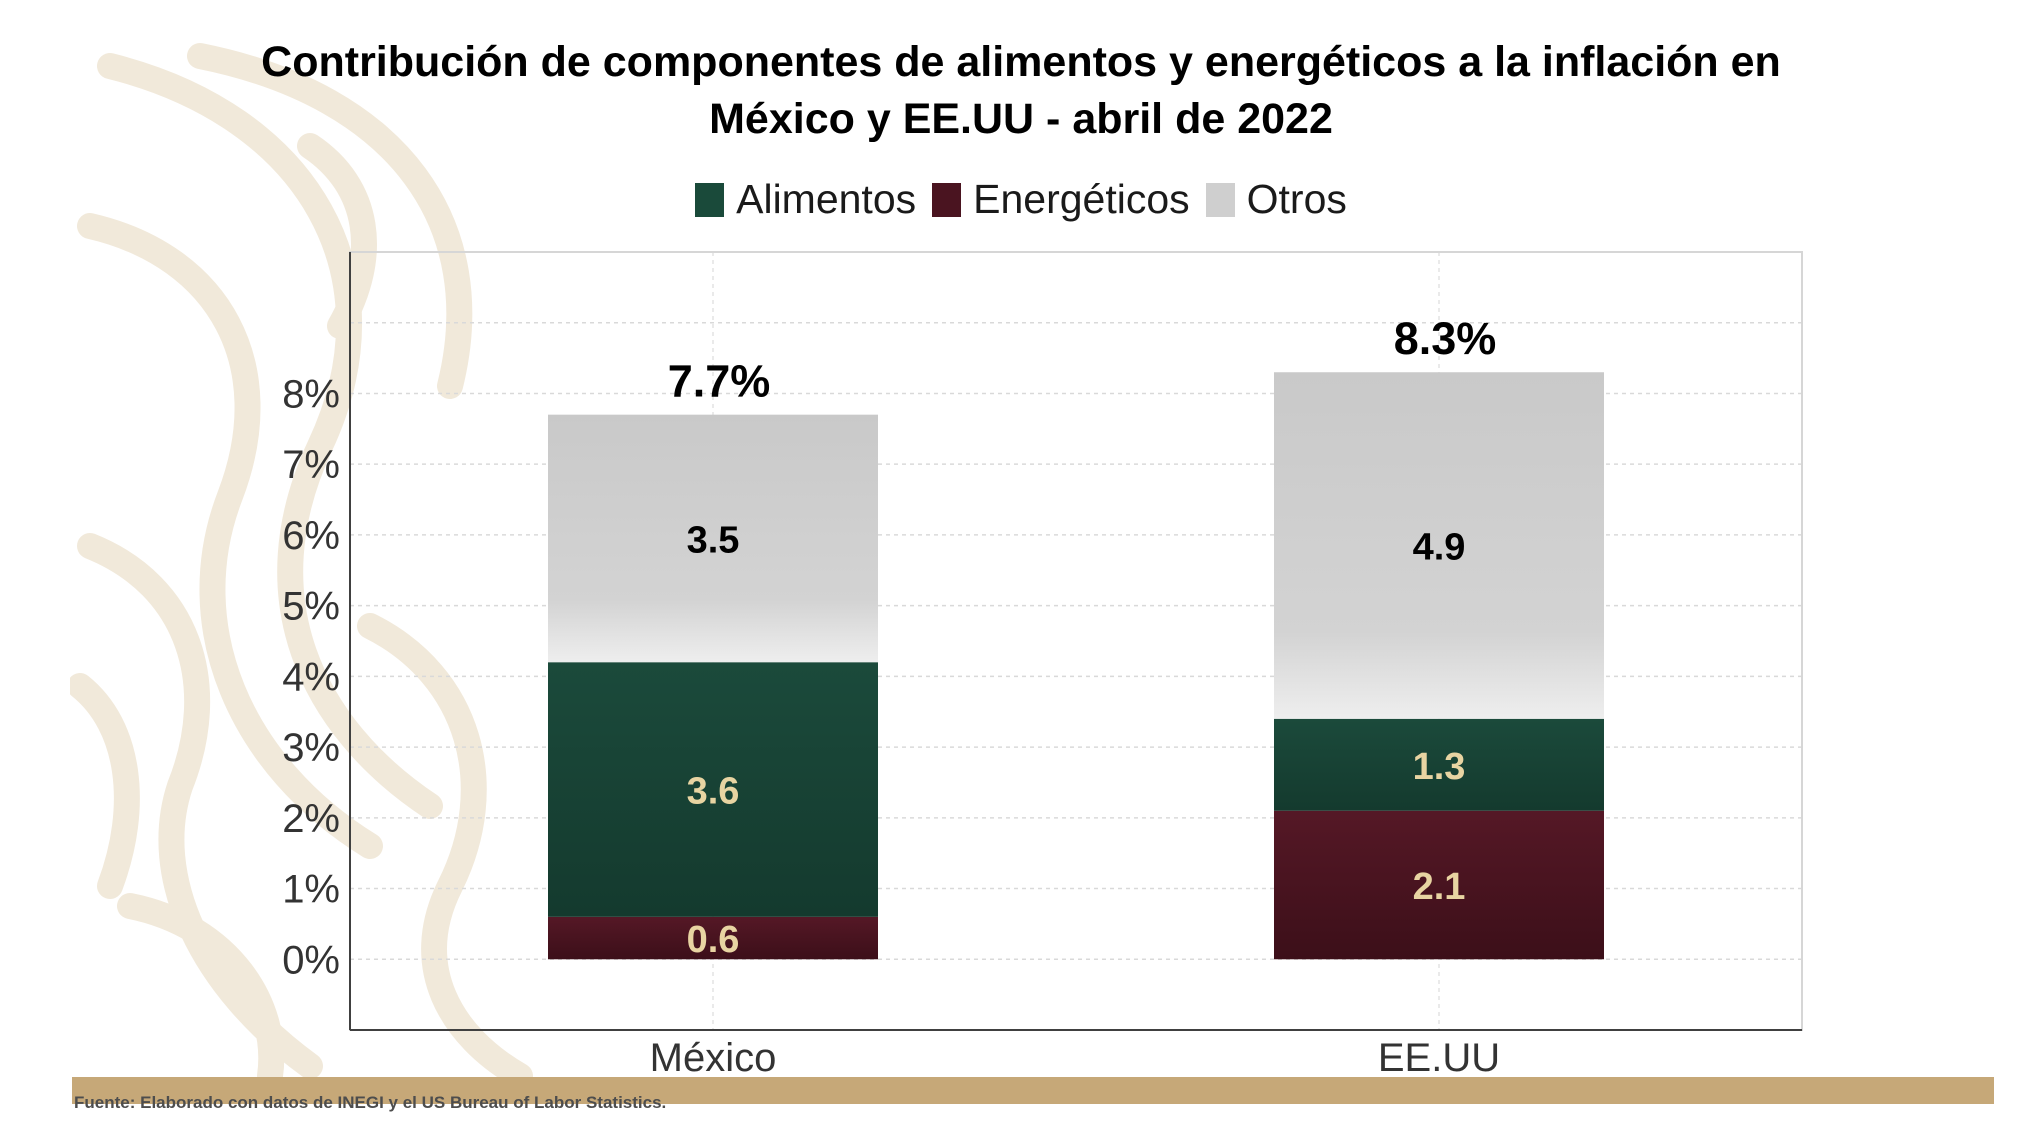 The image size is (2042, 1144). Describe the element at coordinates (710, 199) in the screenshot. I see `legend-swatch-alimentos` at that location.